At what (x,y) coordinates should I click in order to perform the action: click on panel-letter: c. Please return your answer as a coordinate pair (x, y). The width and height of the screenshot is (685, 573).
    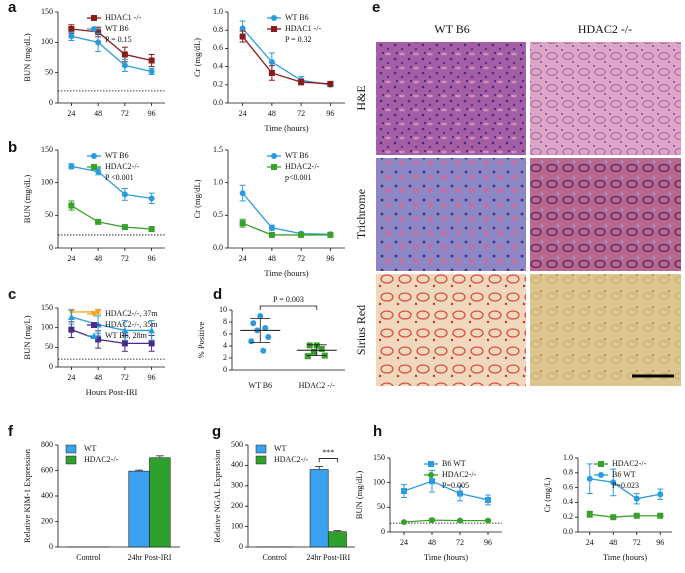
    Looking at the image, I should click on (12, 294).